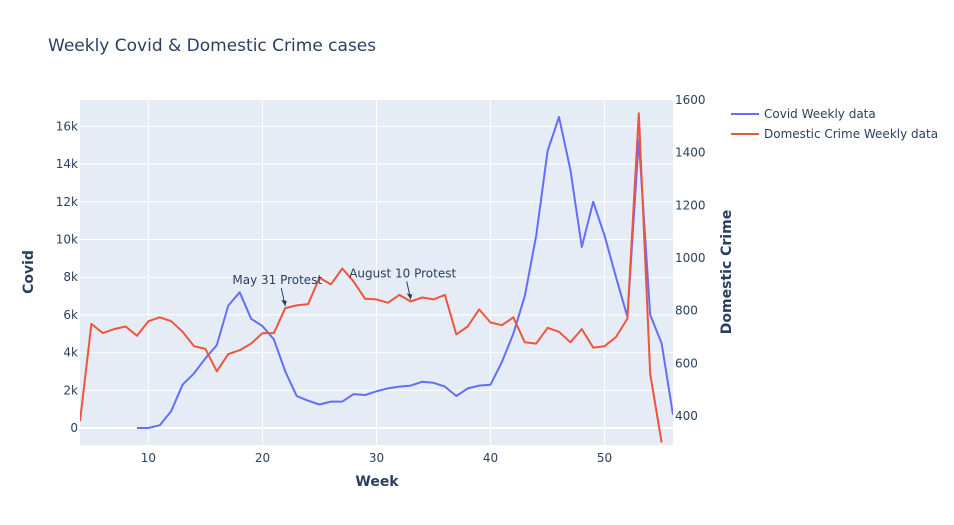 The height and width of the screenshot is (525, 954). I want to click on y-right-tick-label: 800, so click(686, 311).